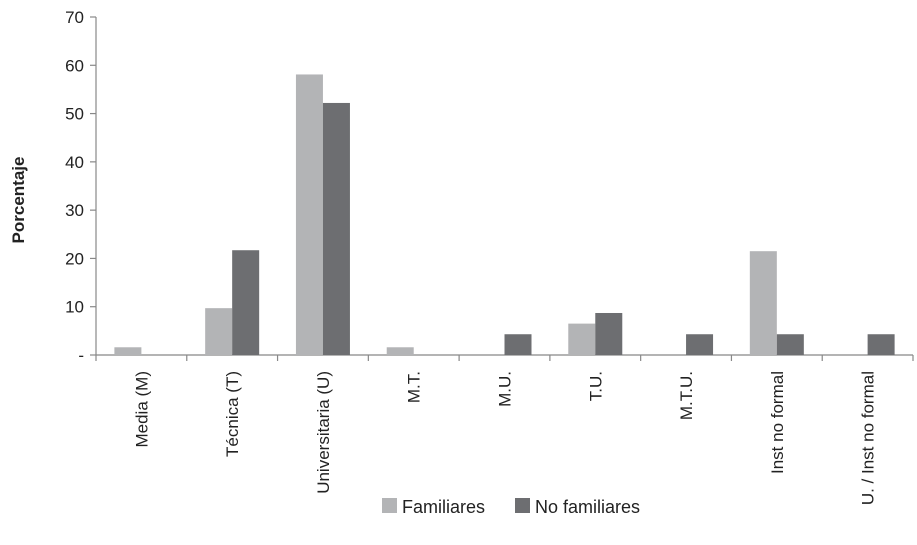  Describe the element at coordinates (232, 414) in the screenshot. I see `x-category-label: Técnica (T)` at that location.